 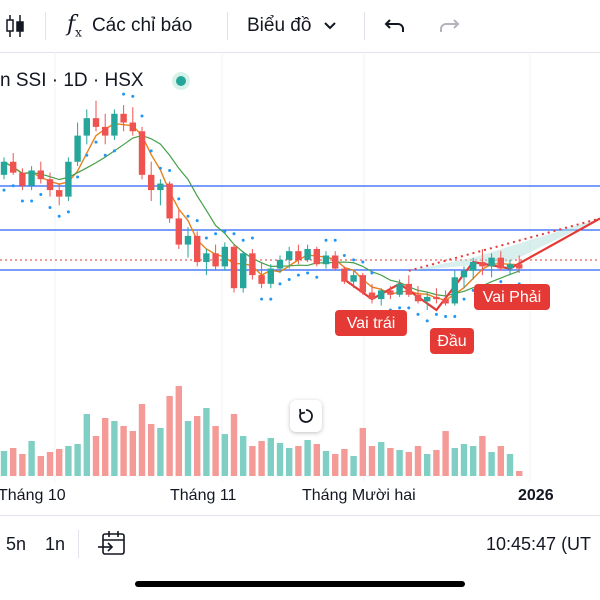 What do you see at coordinates (504, 244) in the screenshot?
I see `neckline` at bounding box center [504, 244].